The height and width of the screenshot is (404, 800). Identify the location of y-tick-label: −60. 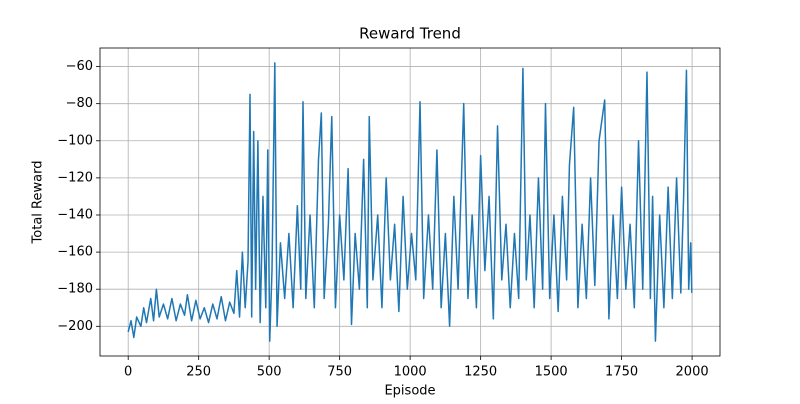
(79, 66).